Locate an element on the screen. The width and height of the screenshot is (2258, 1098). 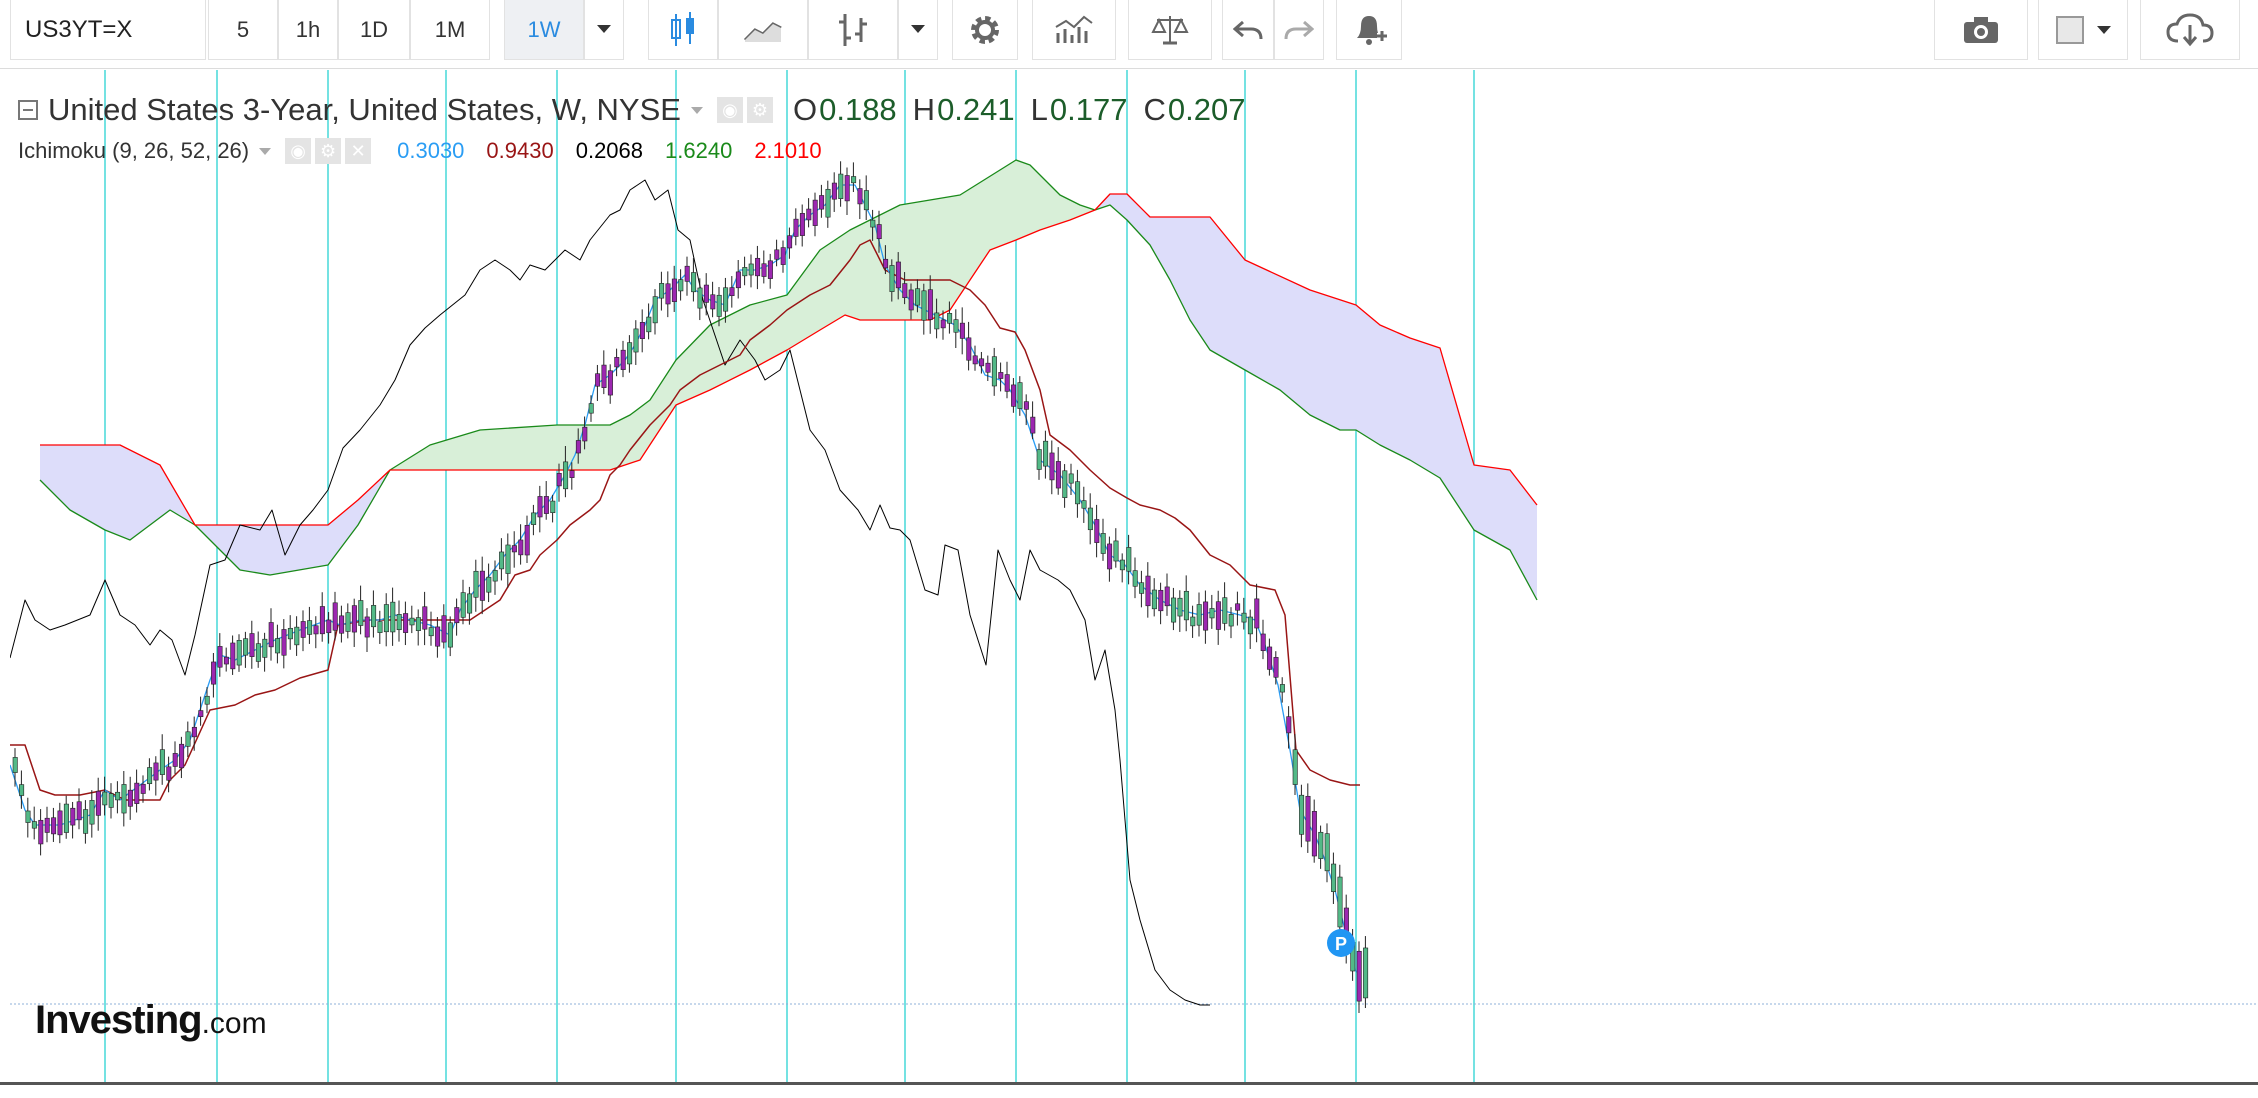
indicators-icon is located at coordinates (1074, 29).